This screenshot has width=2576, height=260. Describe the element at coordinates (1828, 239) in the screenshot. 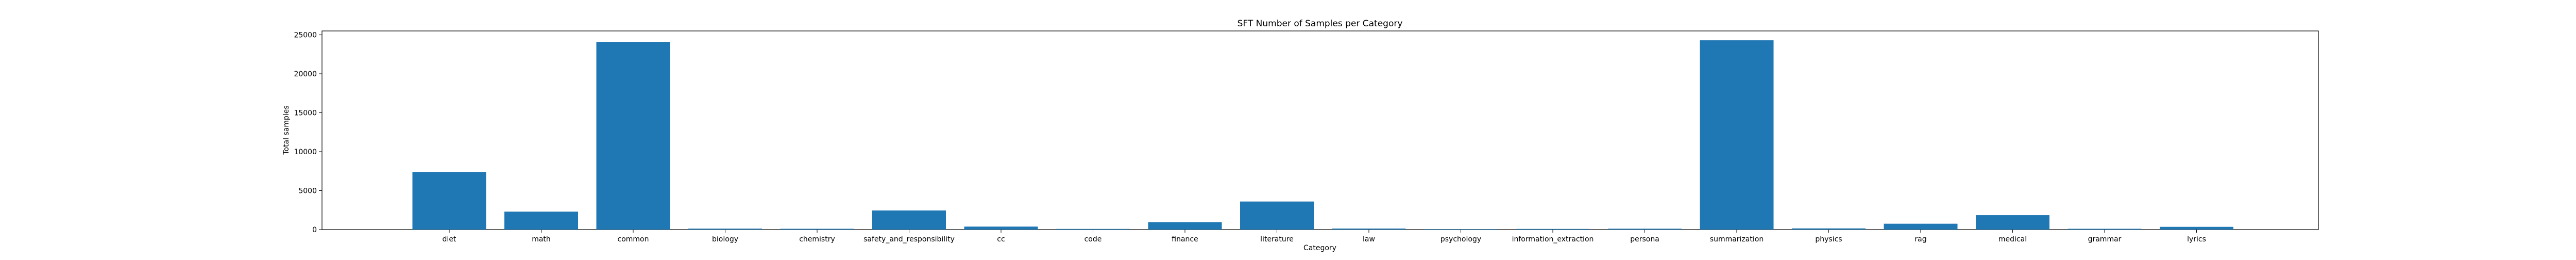

I see `x-tick-label-physics: physics` at that location.